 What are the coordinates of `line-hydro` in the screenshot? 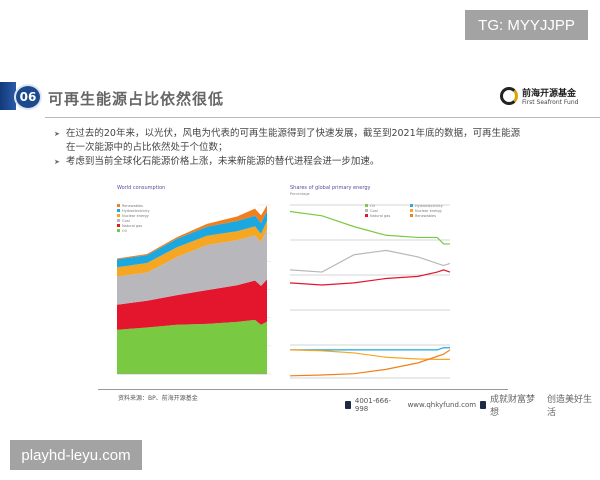 It's located at (370, 349).